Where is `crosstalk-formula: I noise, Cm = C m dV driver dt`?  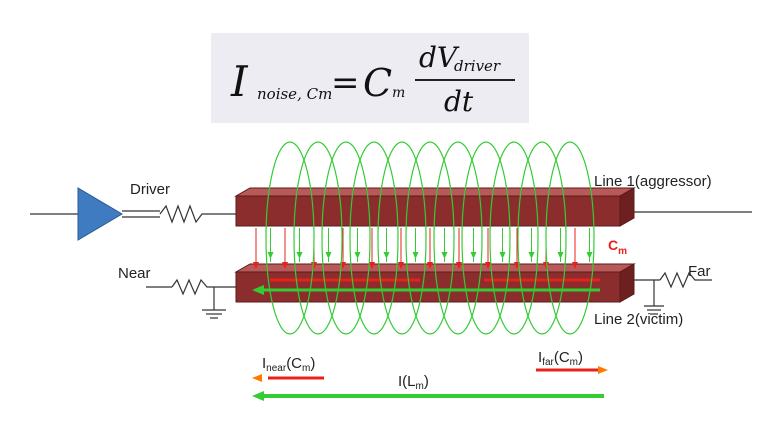 crosstalk-formula: I noise, Cm = C m dV driver dt is located at coordinates (370, 78).